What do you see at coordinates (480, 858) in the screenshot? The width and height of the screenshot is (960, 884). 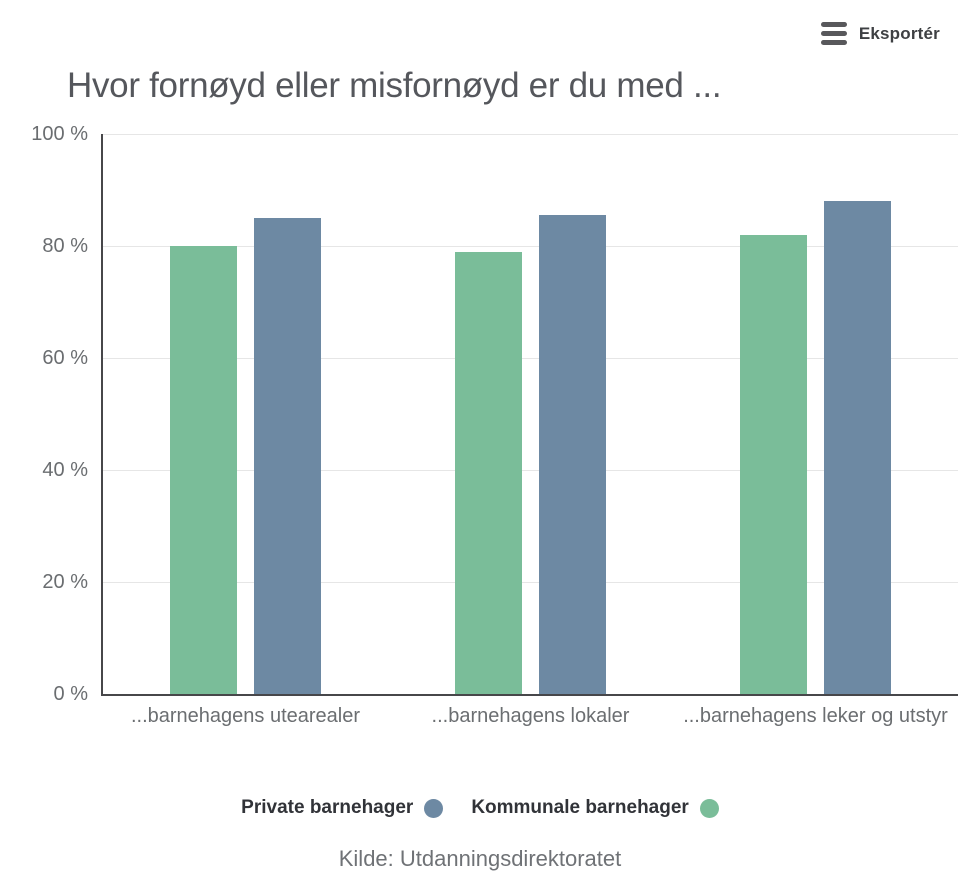 I see `source-credit: Kilde: Utdanningsdirektoratet` at bounding box center [480, 858].